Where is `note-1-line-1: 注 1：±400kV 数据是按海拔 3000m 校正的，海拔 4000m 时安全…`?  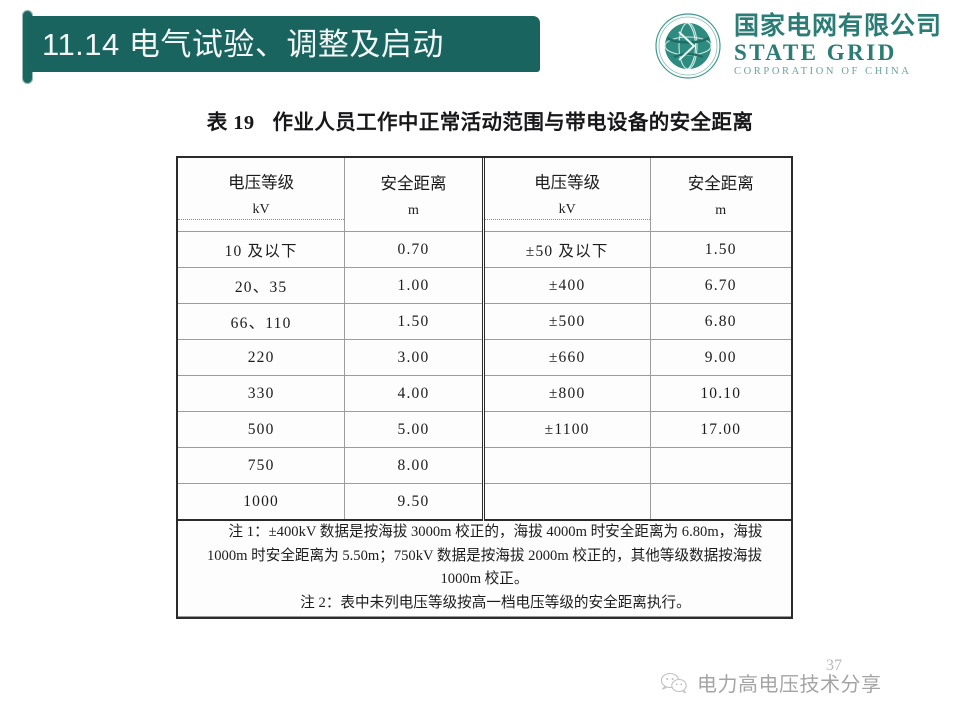
note-1-line-1: 注 1：±400kV 数据是按海拔 3000m 校正的，海拔 4000m 时安全… is located at coordinates (495, 532).